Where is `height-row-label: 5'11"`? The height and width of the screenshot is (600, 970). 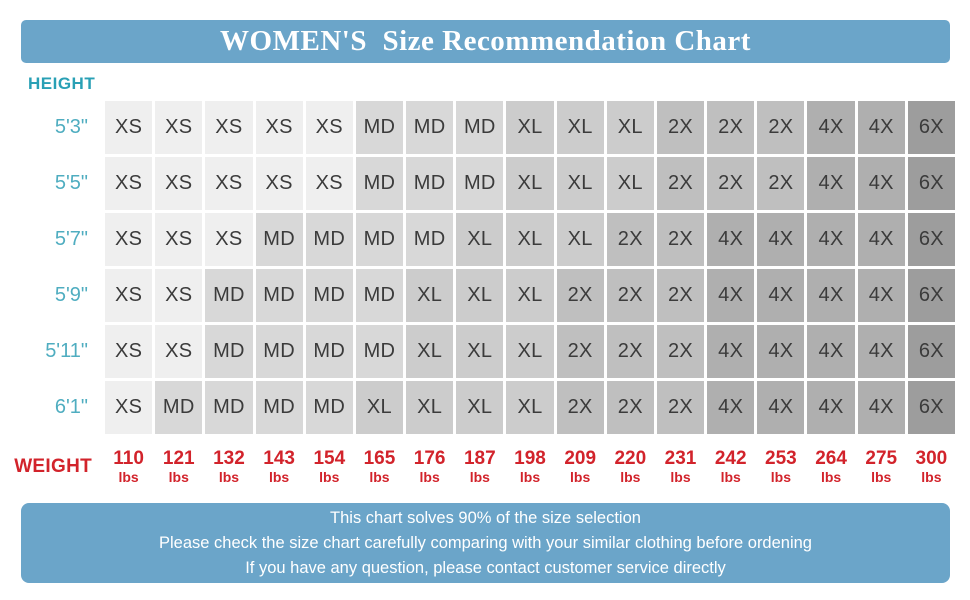 height-row-label: 5'11" is located at coordinates (66, 351).